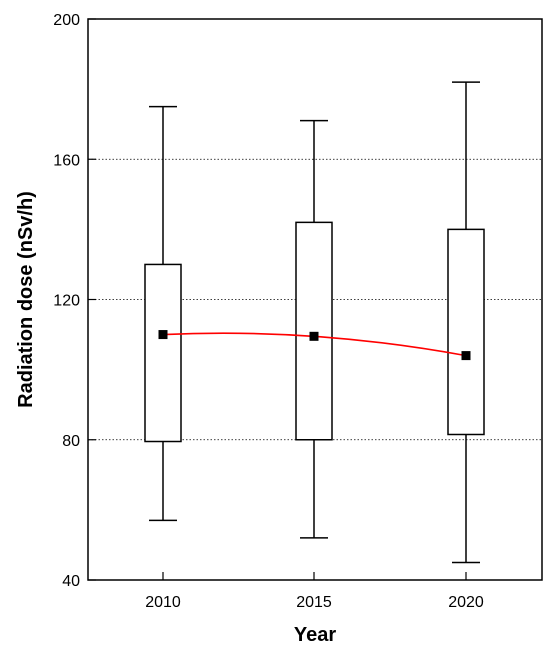  I want to click on x-tick-label-2015: 2015, so click(314, 602).